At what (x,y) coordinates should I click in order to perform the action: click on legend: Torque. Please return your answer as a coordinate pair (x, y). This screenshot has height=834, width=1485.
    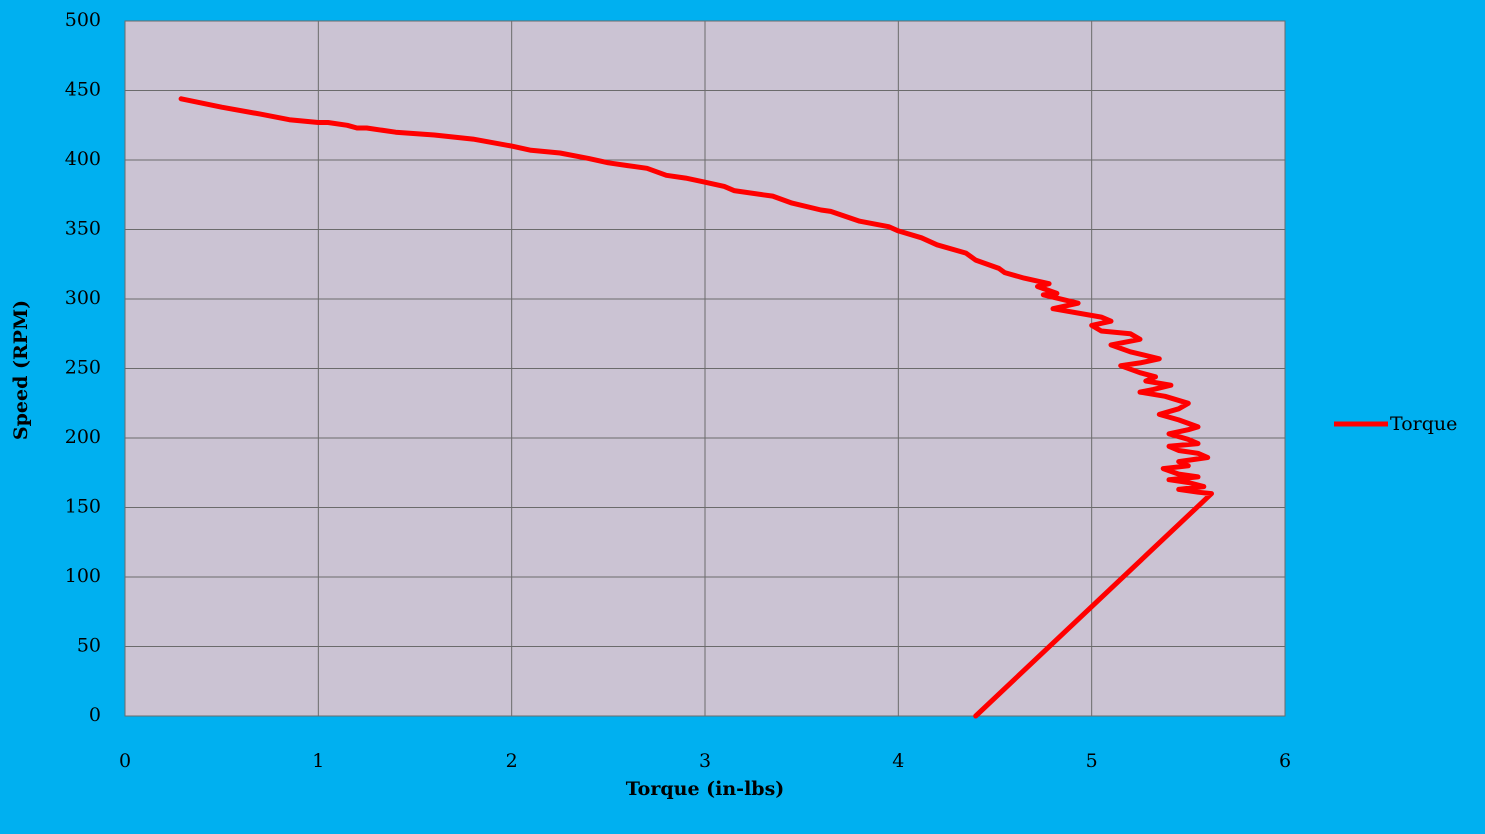
    Looking at the image, I should click on (1395, 424).